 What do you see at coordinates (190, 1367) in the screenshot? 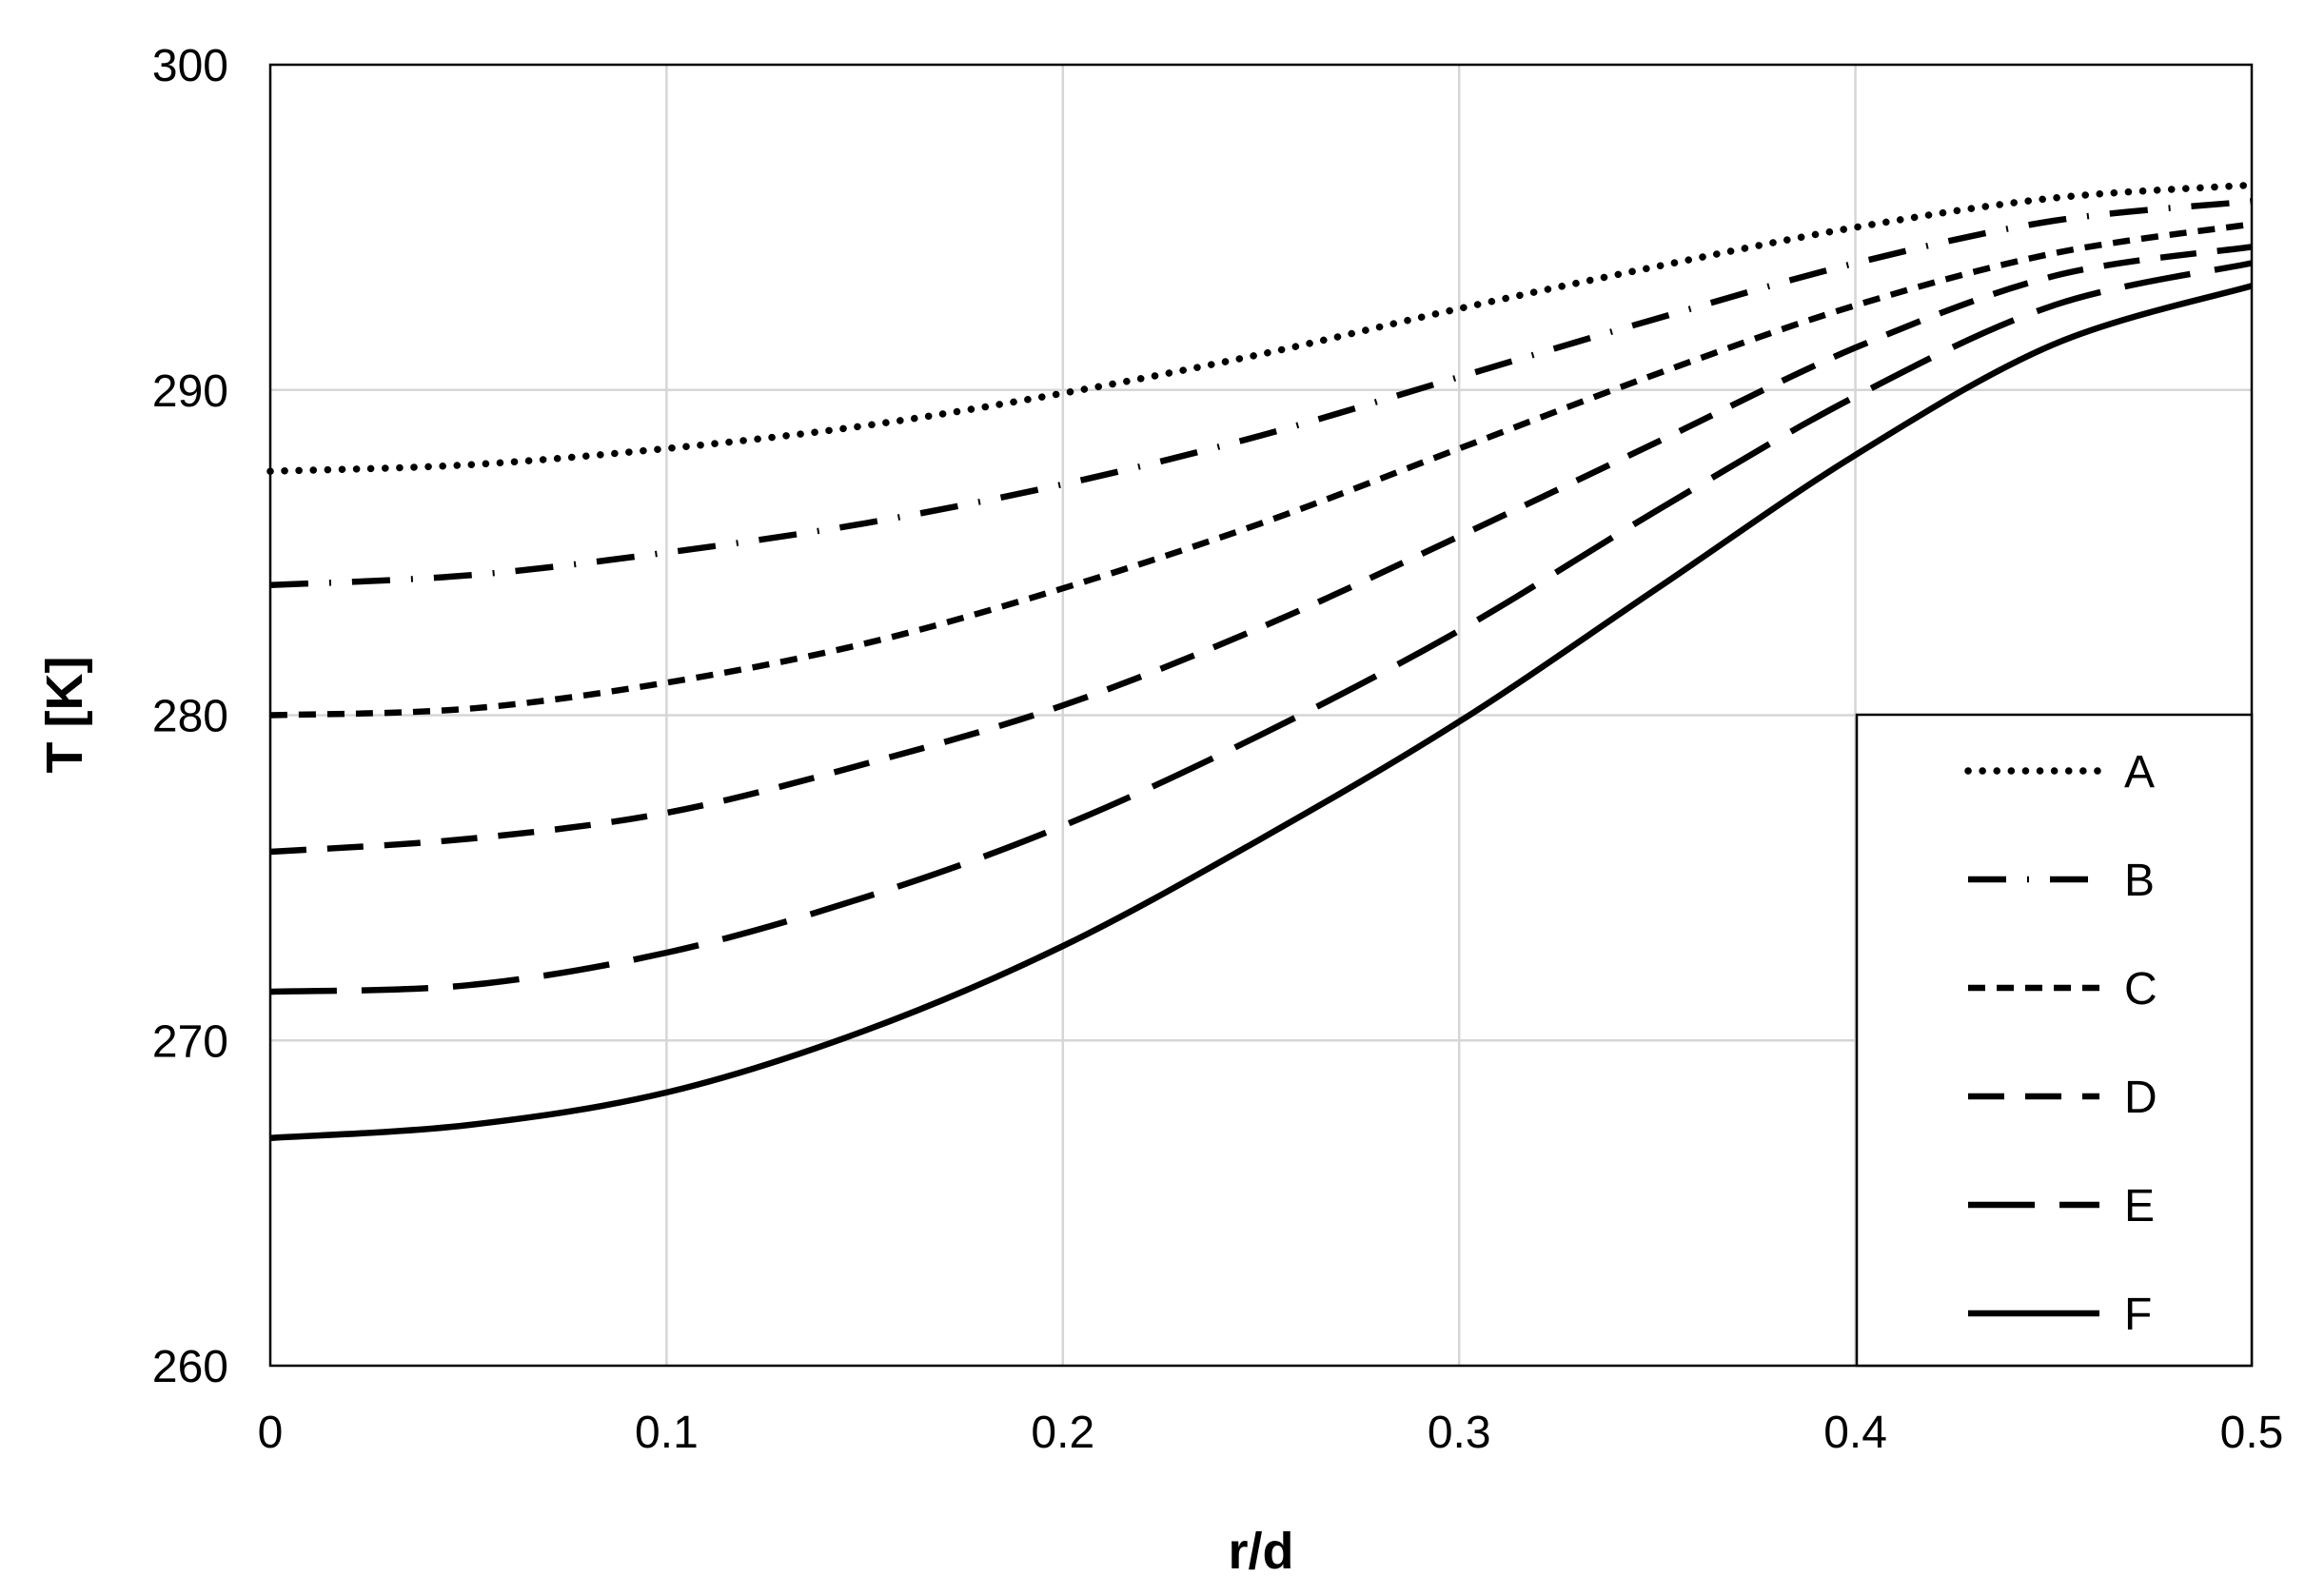
I see `y-tick-label: 260` at bounding box center [190, 1367].